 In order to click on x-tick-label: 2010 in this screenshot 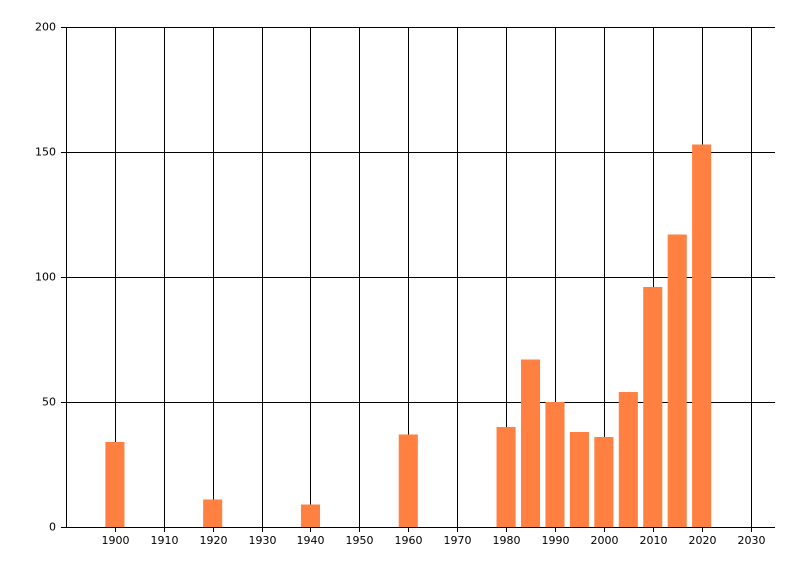, I will do `click(654, 540)`.